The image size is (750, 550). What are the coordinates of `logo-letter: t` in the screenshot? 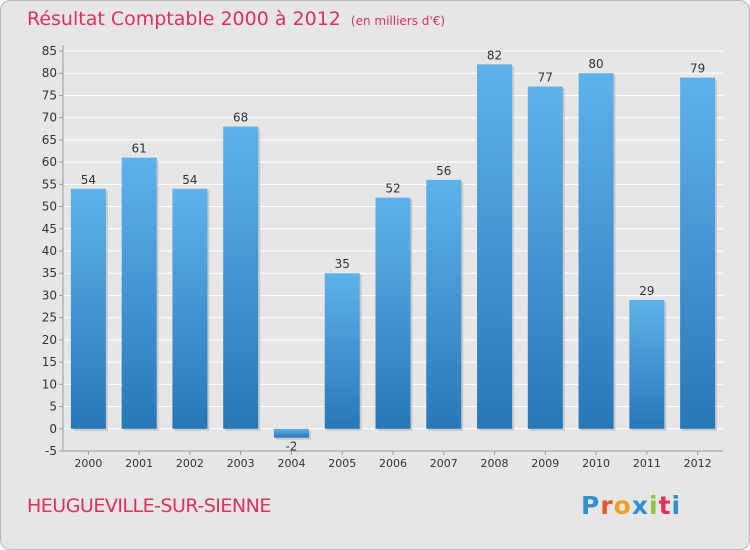 It's located at (665, 505).